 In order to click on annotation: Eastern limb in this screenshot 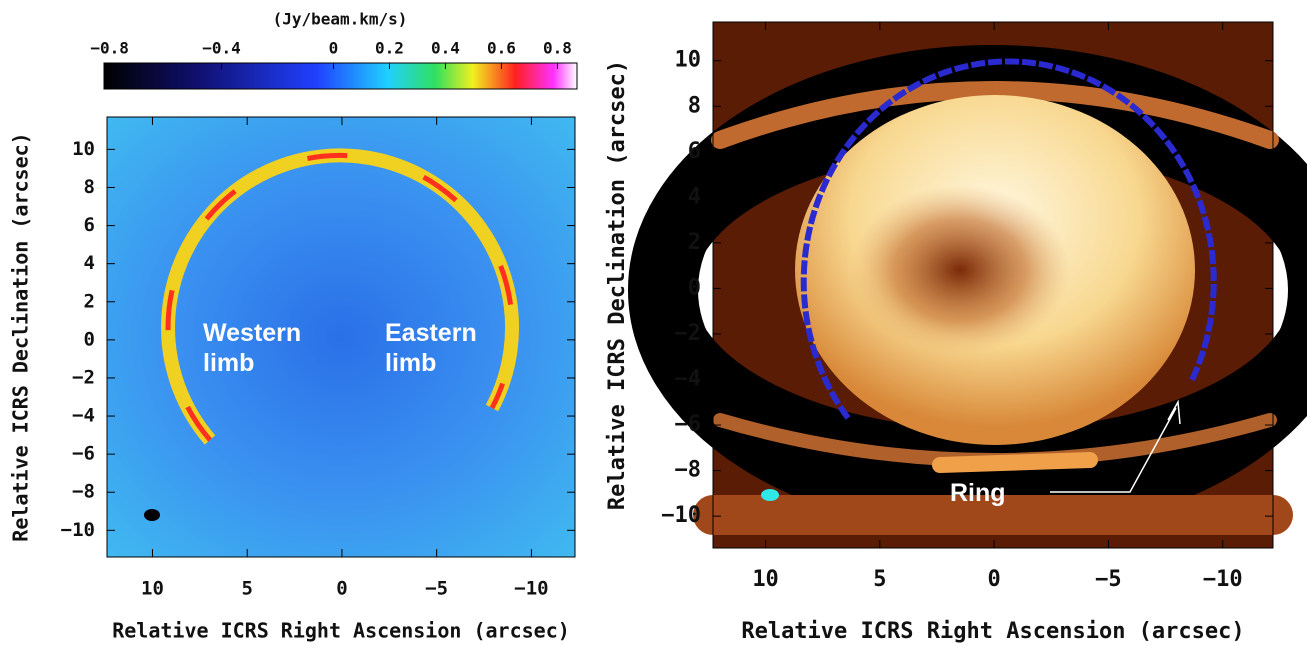, I will do `click(431, 348)`.